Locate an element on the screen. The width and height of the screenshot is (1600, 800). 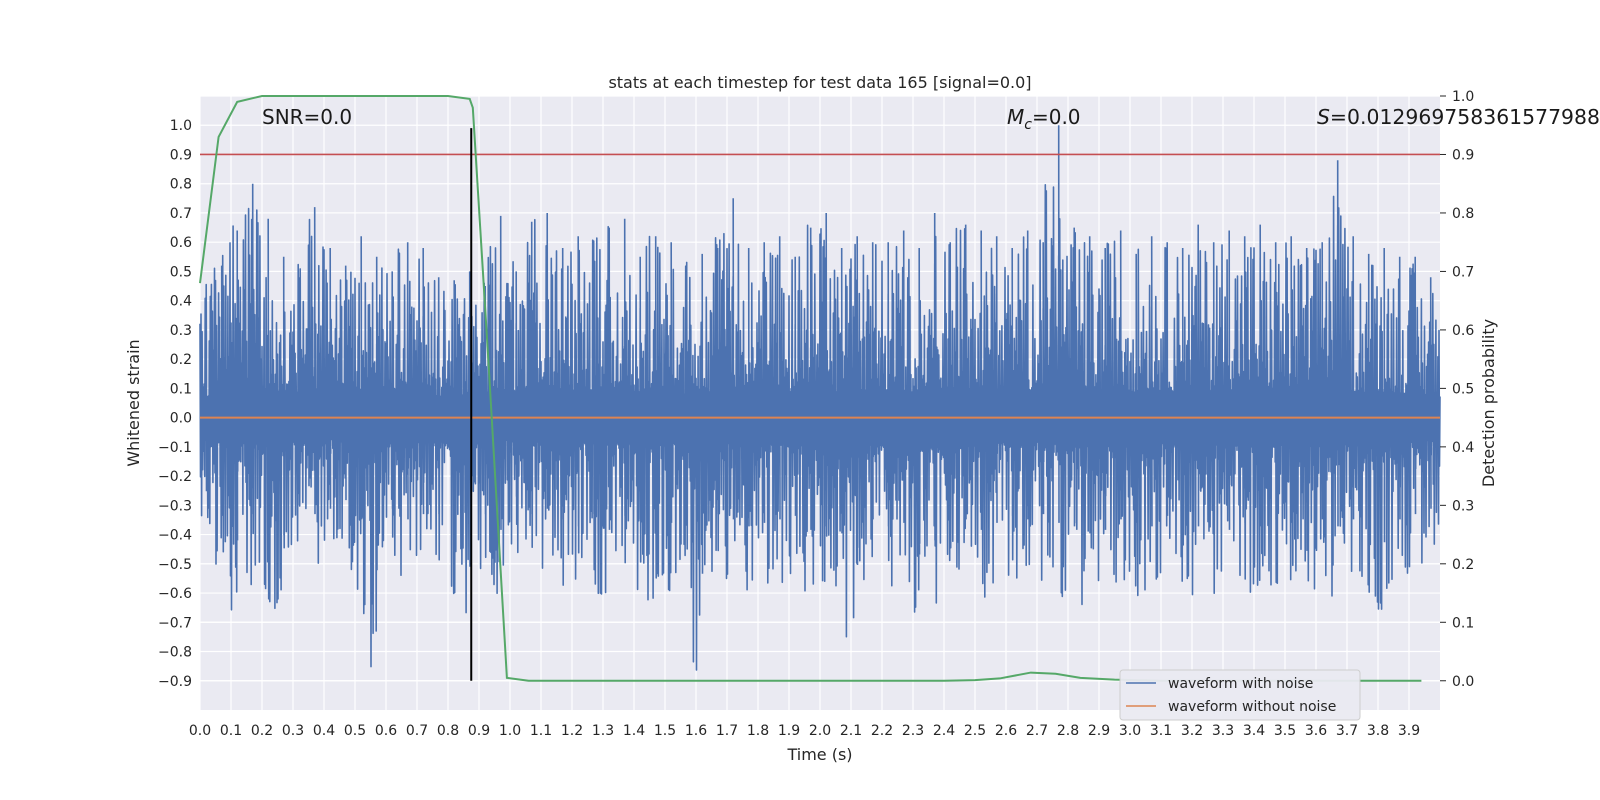
x-tick-25: 2.5 is located at coordinates (975, 731).